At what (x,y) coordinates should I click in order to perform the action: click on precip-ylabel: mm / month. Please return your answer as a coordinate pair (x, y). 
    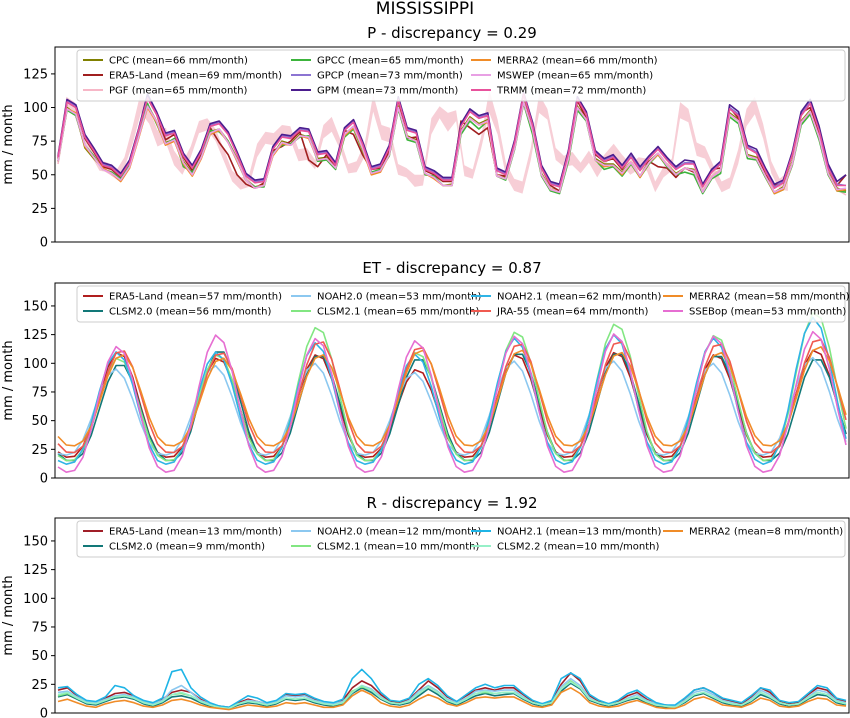
    Looking at the image, I should click on (8, 144).